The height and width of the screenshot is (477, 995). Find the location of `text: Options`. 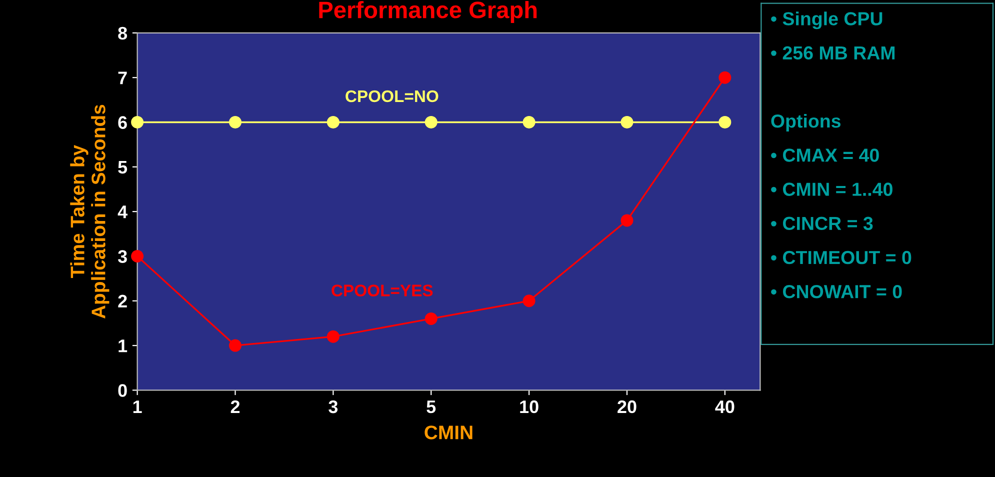

text: Options is located at coordinates (806, 123).